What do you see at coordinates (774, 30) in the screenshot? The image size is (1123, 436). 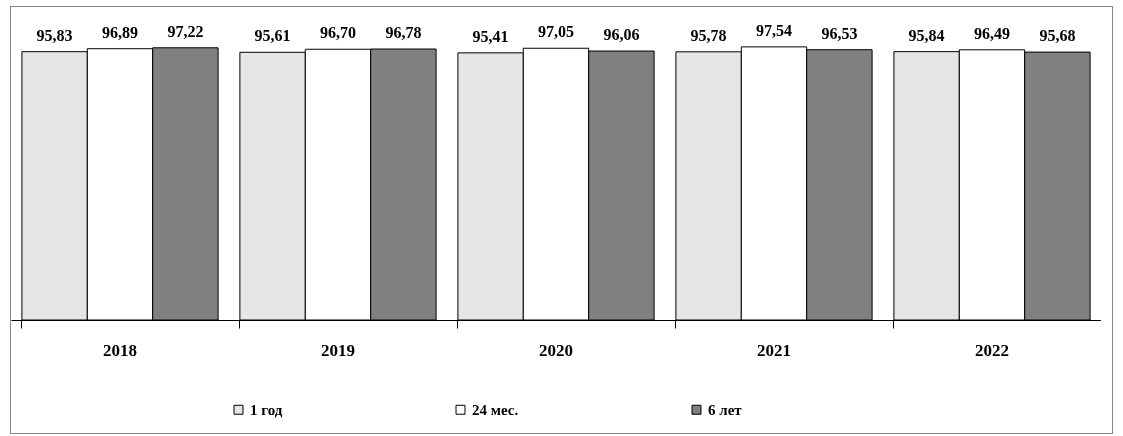 I see `data-label: 97,54` at bounding box center [774, 30].